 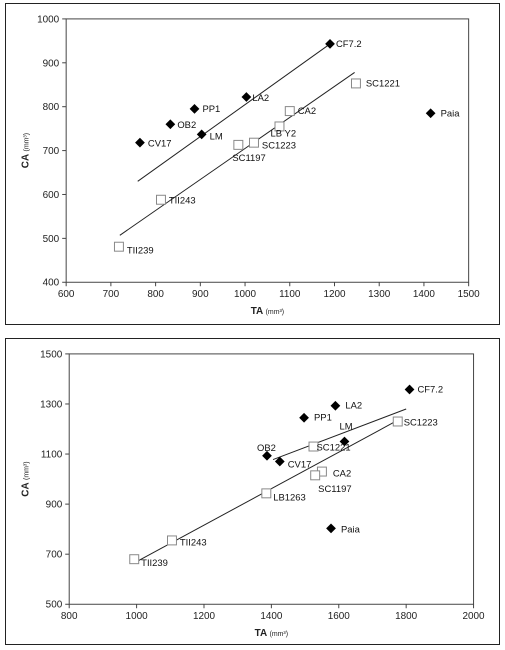 What do you see at coordinates (339, 616) in the screenshot?
I see `x-tick-label: 1600` at bounding box center [339, 616].